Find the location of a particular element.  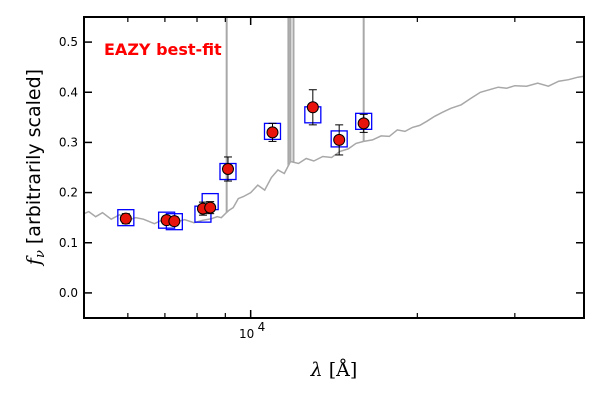

y-tick-label-1: 0.1 is located at coordinates (68, 243).